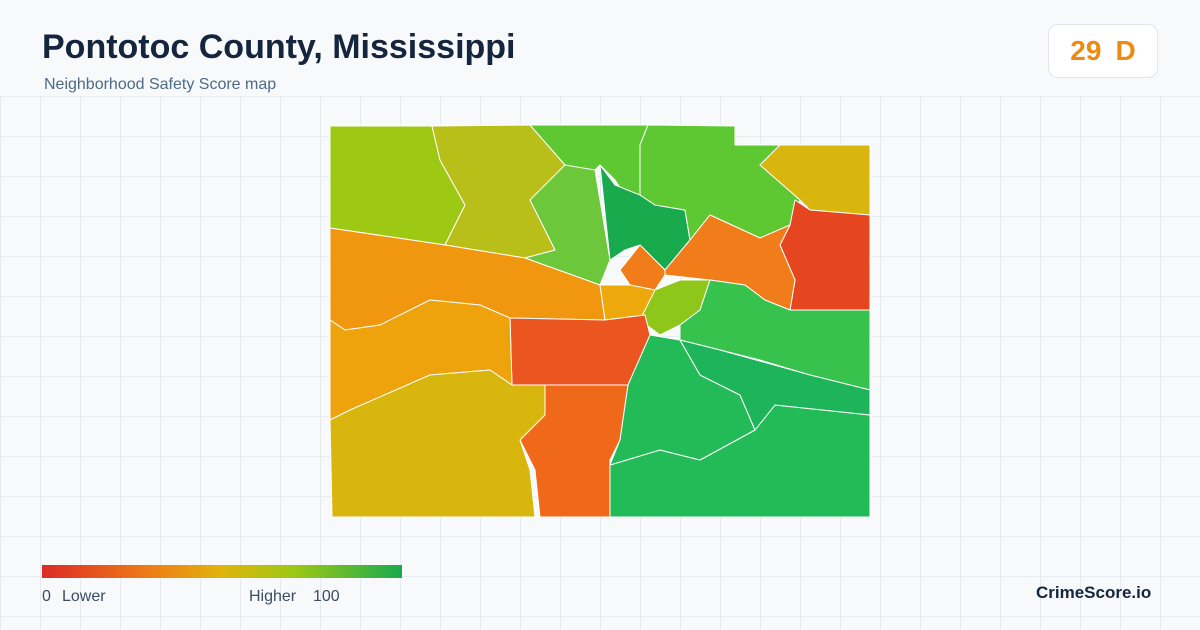 This screenshot has height=630, width=1200. I want to click on subtitle: Neighborhood Safety Score map, so click(160, 84).